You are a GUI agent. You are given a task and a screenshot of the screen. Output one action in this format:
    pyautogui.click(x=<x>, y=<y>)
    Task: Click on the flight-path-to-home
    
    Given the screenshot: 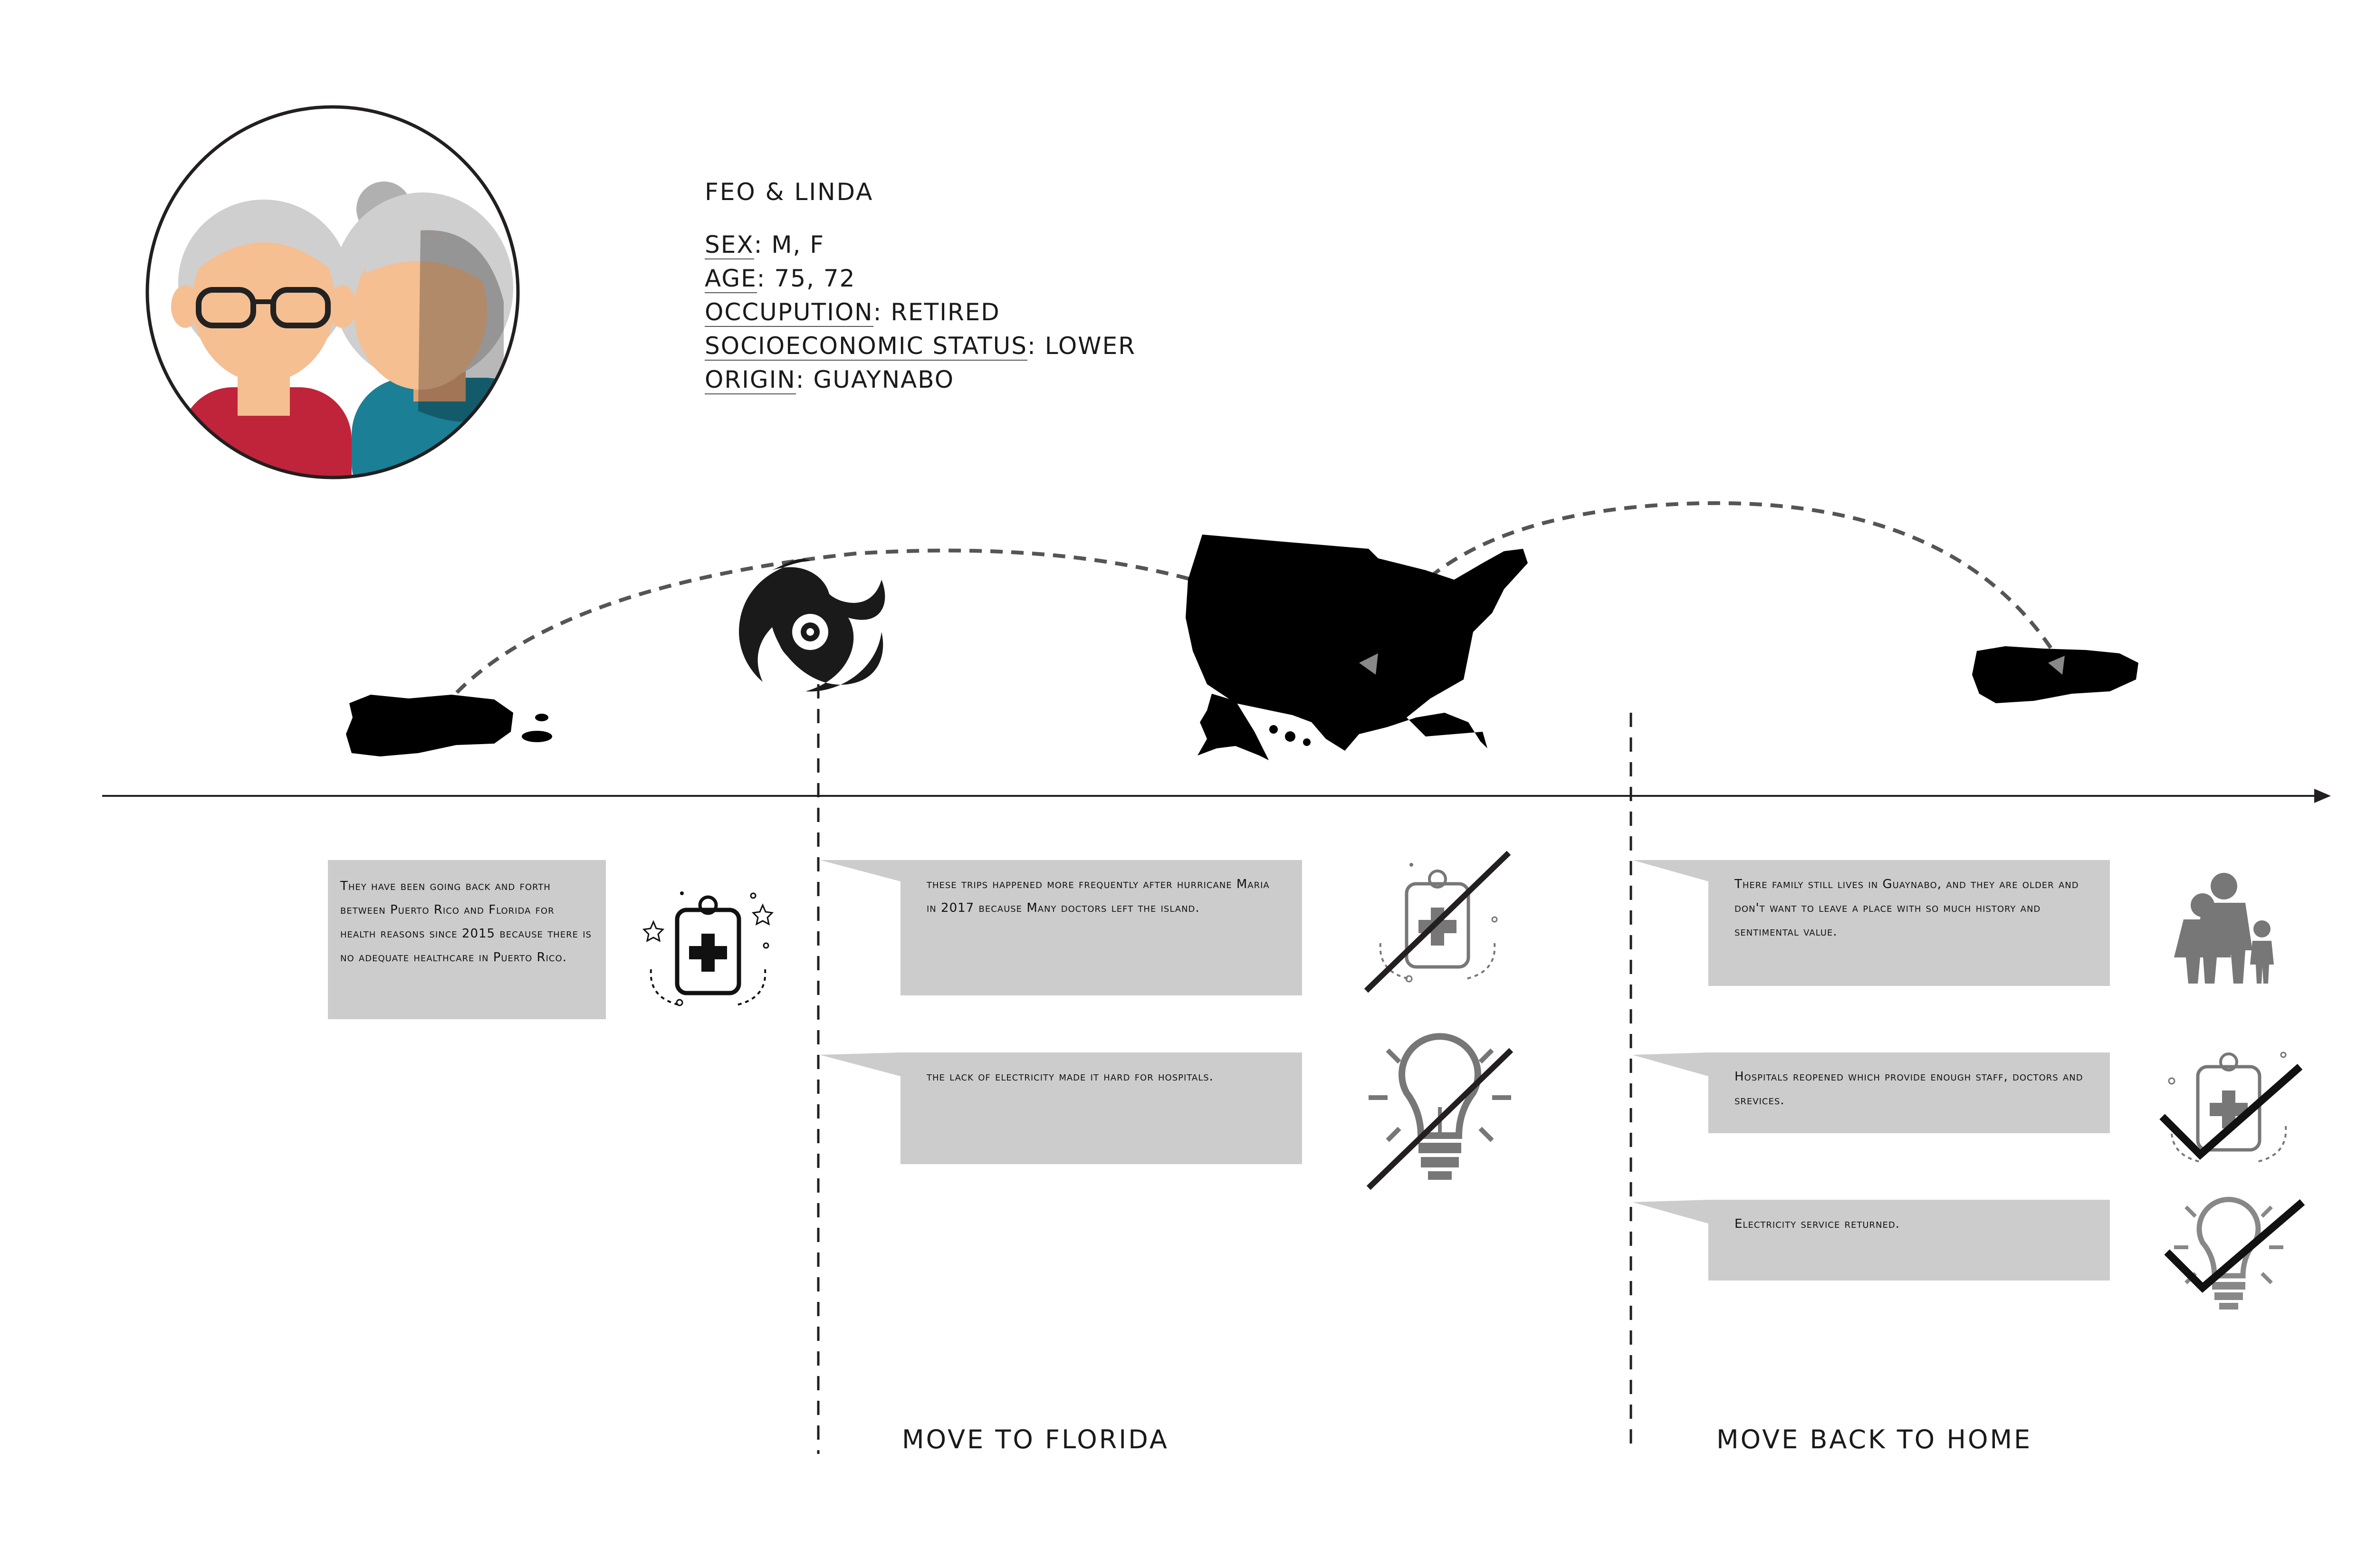 What is the action you would take?
    pyautogui.click(x=1711, y=581)
    